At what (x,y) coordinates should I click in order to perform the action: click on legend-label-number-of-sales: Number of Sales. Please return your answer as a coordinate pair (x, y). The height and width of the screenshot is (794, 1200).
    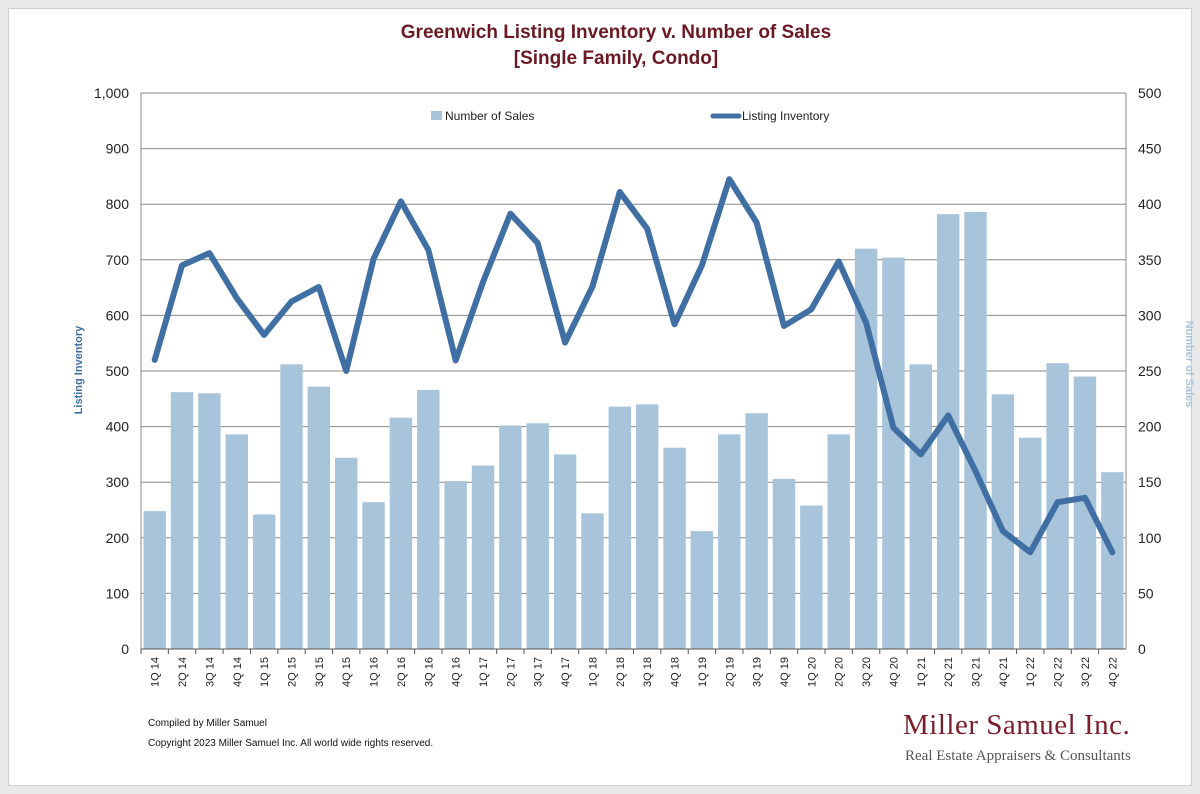
    Looking at the image, I should click on (489, 116).